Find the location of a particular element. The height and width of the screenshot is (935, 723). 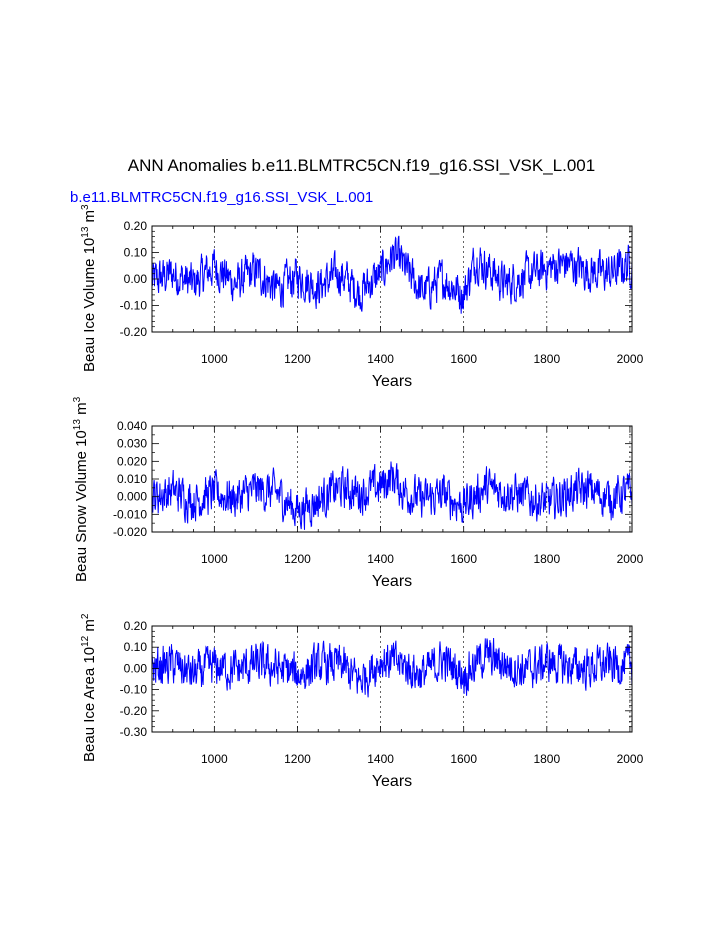

panel-2-ytick-label: 0.010 is located at coordinates (132, 479).